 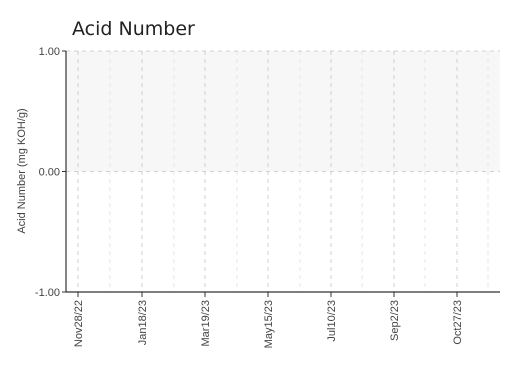 What do you see at coordinates (458, 322) in the screenshot?
I see `x-tick-label: Oct27/23` at bounding box center [458, 322].